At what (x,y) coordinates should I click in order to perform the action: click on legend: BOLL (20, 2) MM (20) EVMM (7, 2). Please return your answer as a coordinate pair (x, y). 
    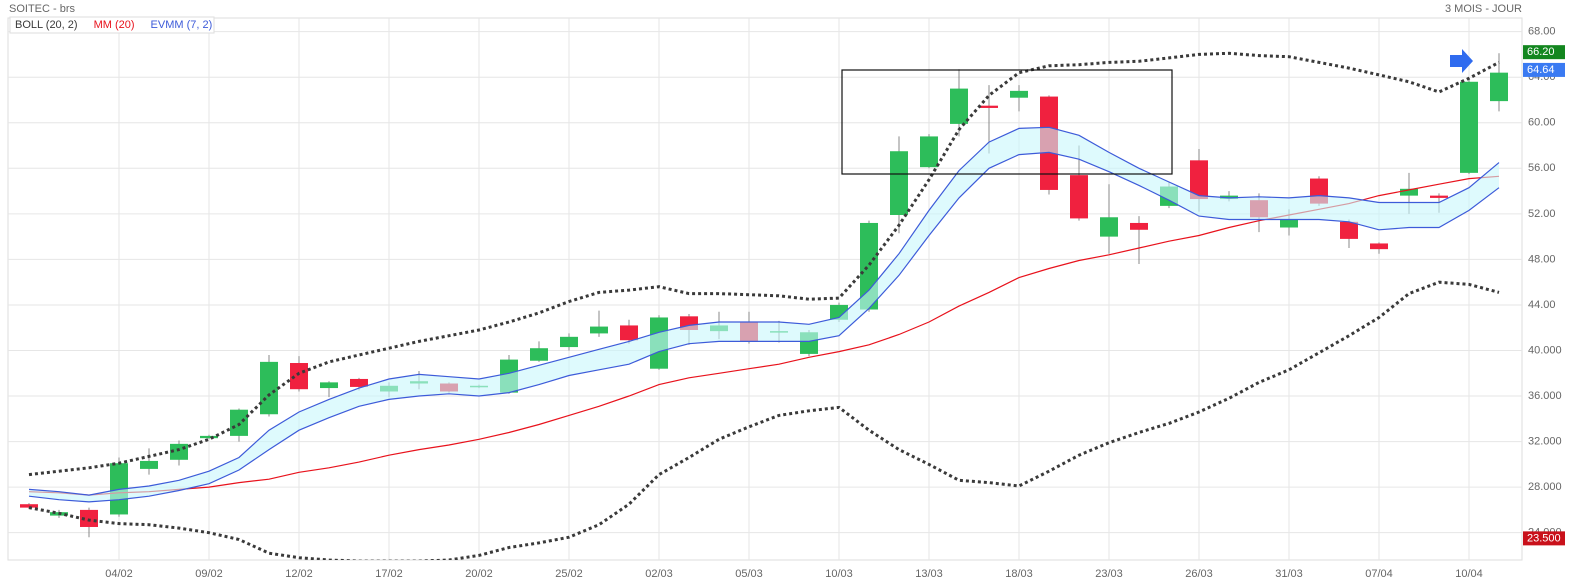
    Looking at the image, I should click on (113, 25).